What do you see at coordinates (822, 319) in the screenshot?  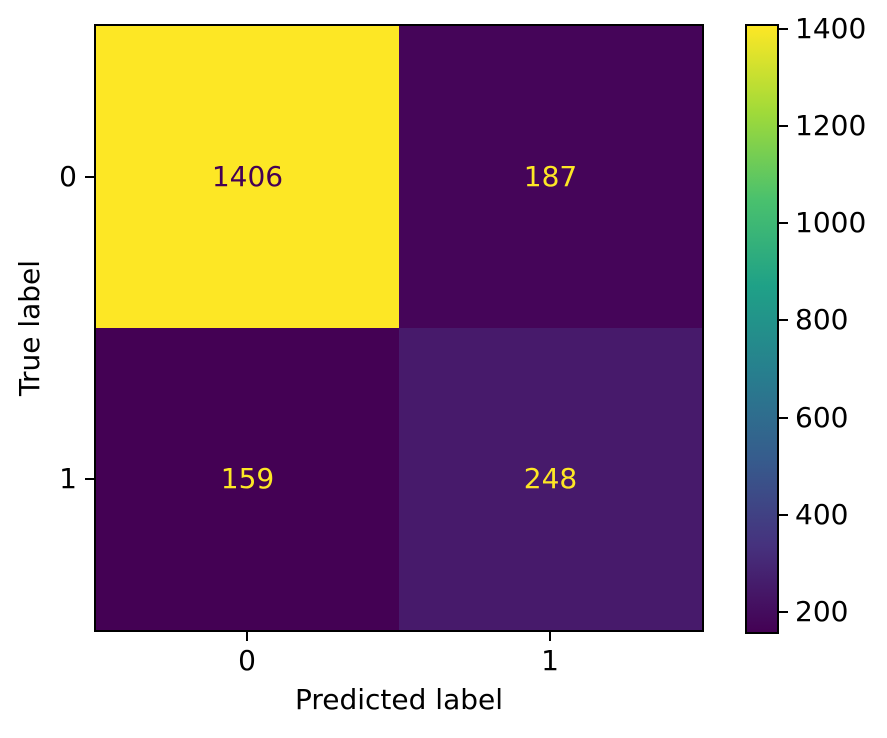 I see `colorbar-tick-label-800: 800` at bounding box center [822, 319].